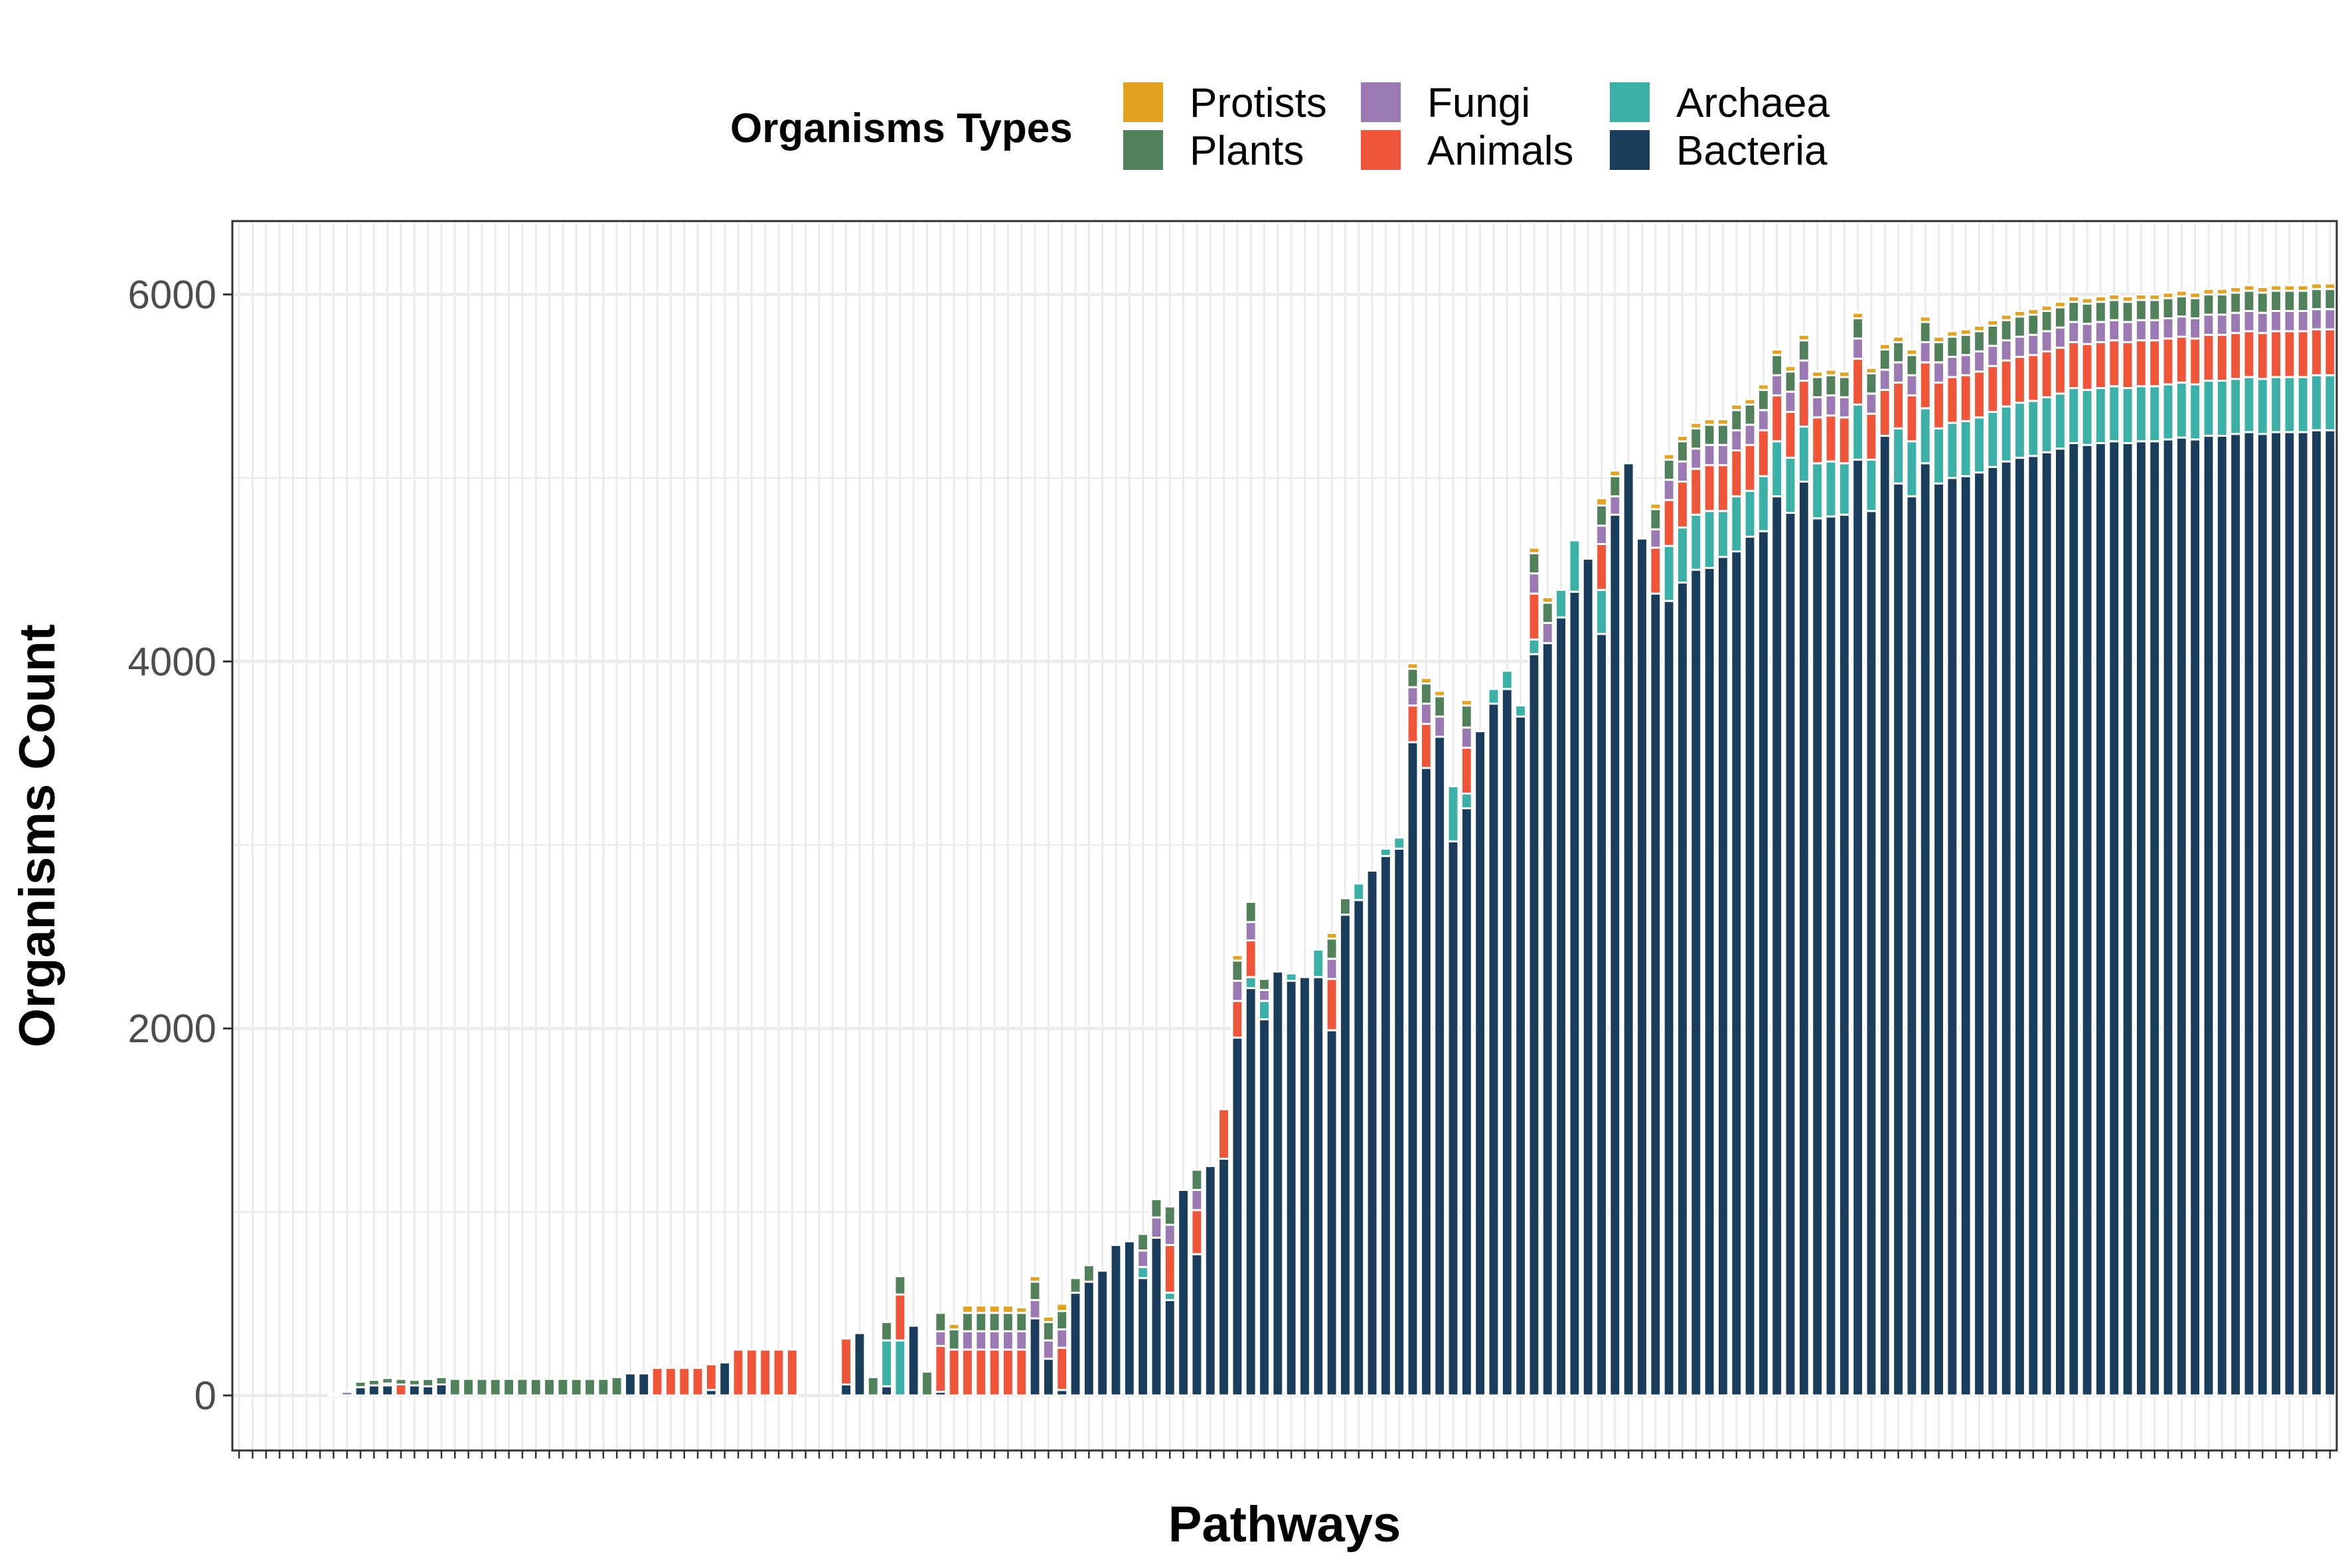 The image size is (2352, 1568). Describe the element at coordinates (1630, 150) in the screenshot. I see `legend-swatch-bacteria` at that location.